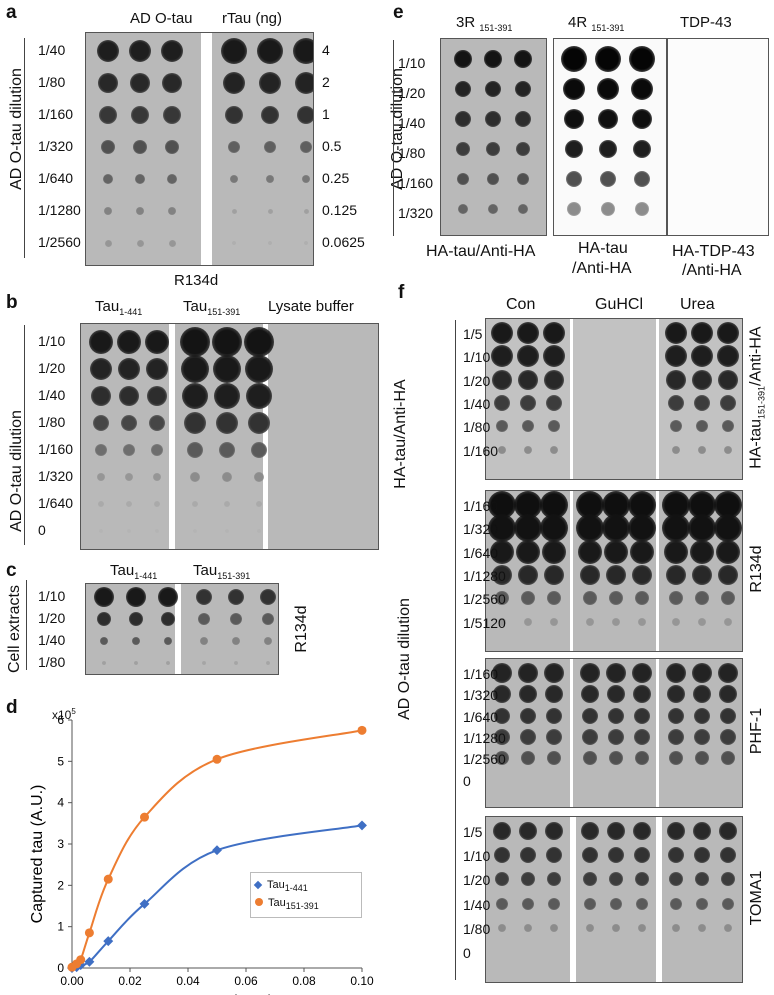 Image resolution: width=774 pixels, height=995 pixels. What do you see at coordinates (336, 178) in the screenshot?
I see `panel-a-amount-label: 0.25` at bounding box center [336, 178].